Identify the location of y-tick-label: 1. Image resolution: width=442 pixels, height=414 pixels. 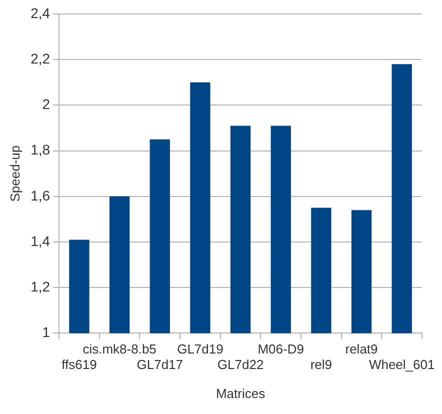
(46, 332).